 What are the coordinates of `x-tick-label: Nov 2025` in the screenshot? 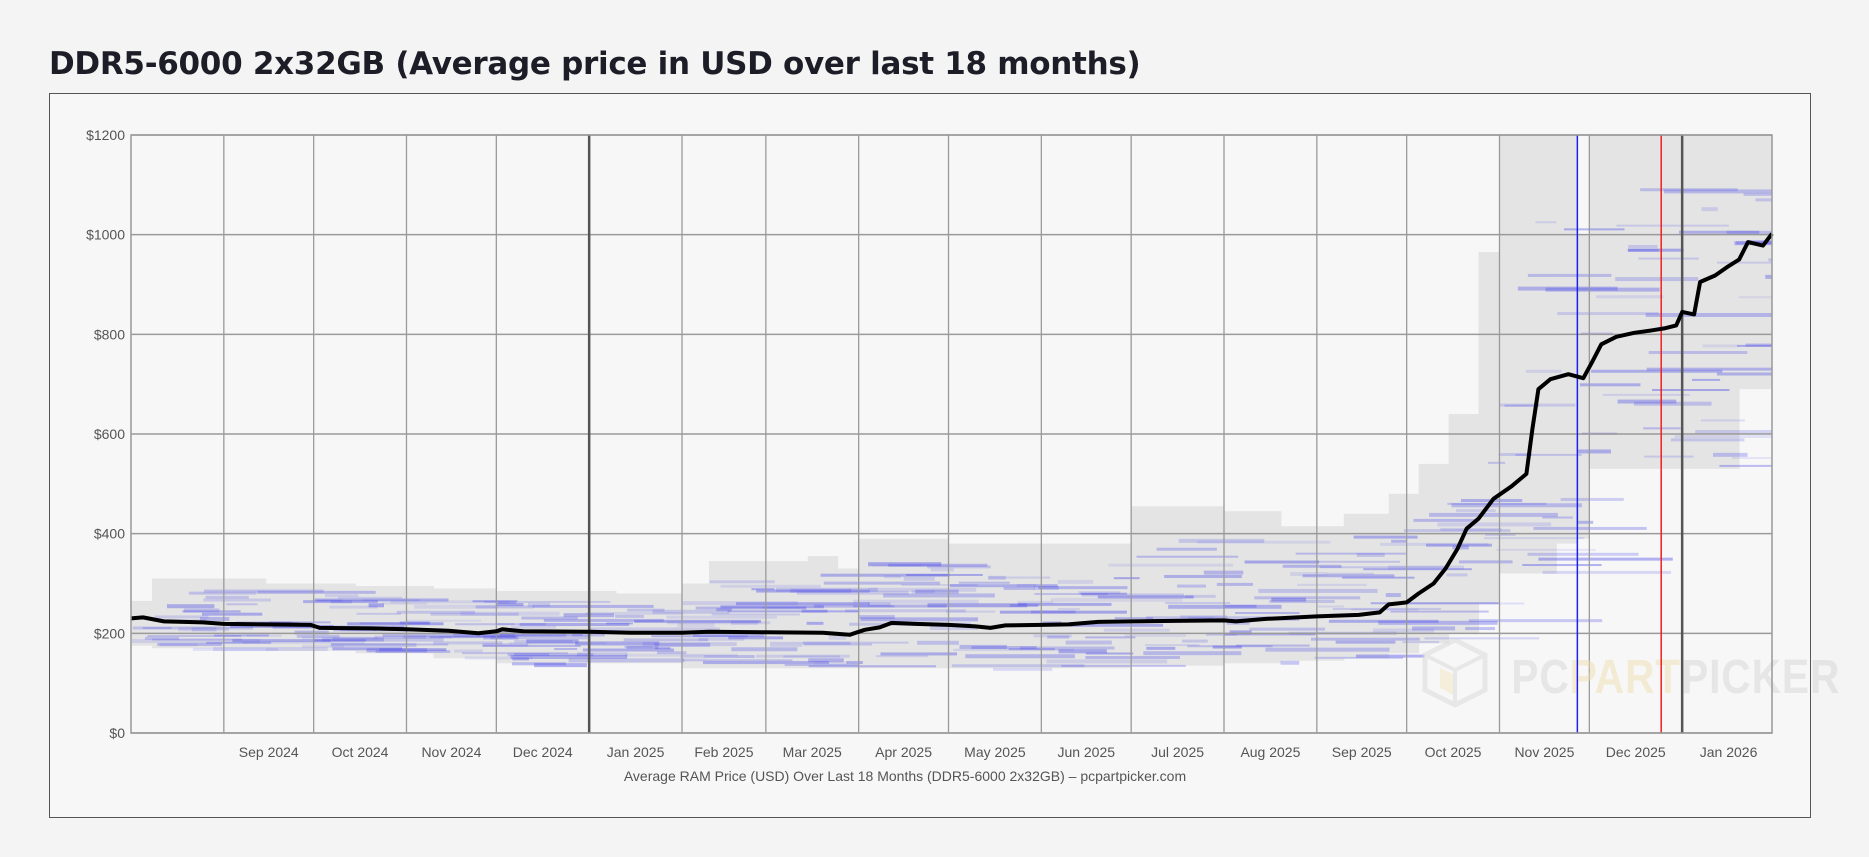 It's located at (1544, 752).